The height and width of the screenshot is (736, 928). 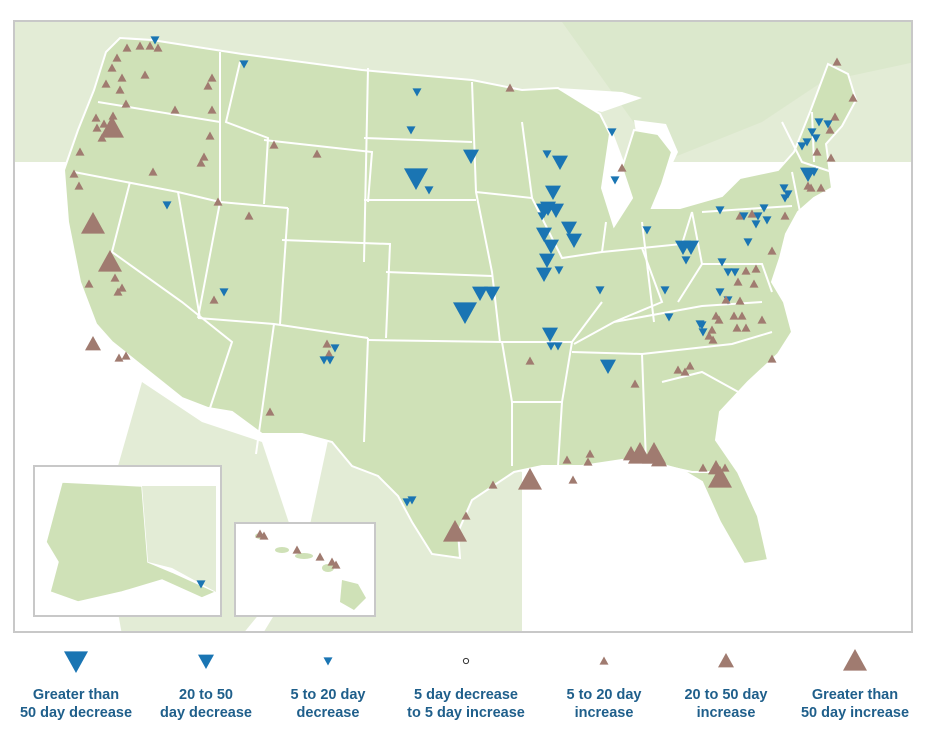 I want to click on triangle-down-small-icon, so click(x=328, y=661).